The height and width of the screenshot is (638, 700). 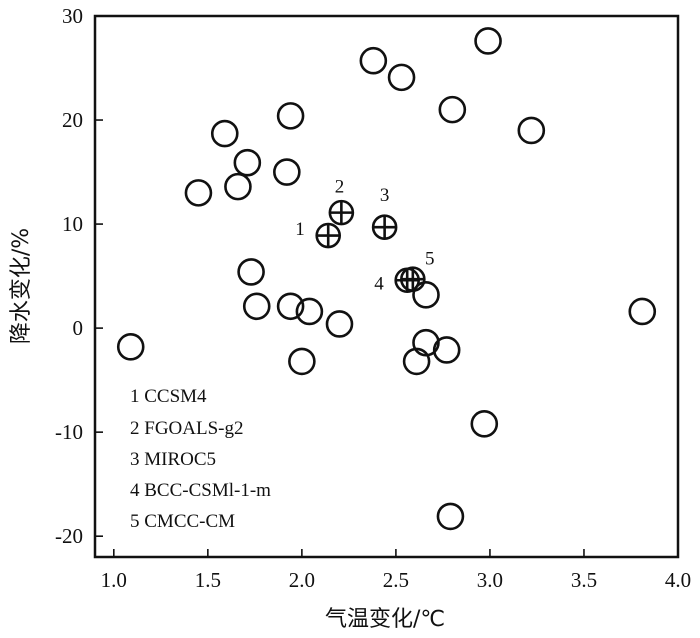 I want to click on x-tick-label: 2.5, so click(x=396, y=580).